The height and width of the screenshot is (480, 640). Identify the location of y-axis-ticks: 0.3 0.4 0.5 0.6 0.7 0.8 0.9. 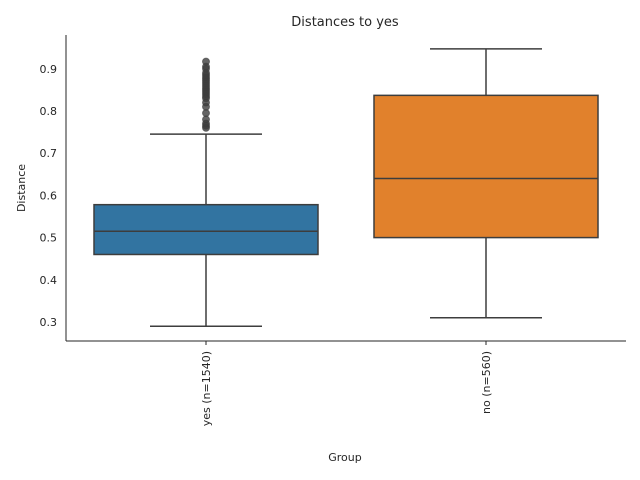
(49, 196).